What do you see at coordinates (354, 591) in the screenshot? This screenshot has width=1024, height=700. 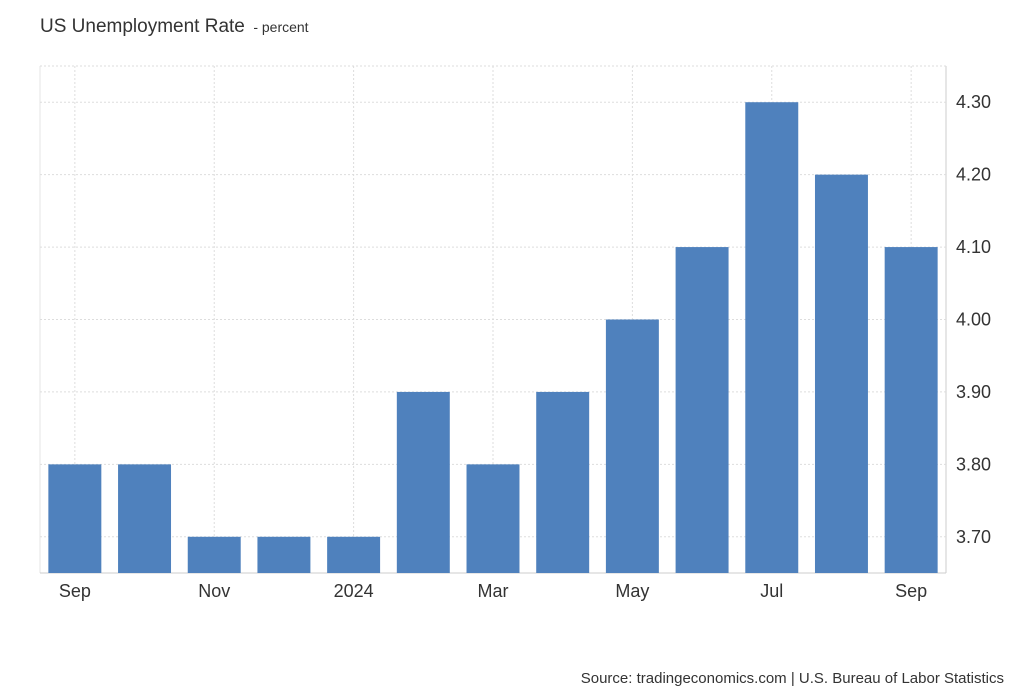 I see `x-tick-label: 2024` at bounding box center [354, 591].